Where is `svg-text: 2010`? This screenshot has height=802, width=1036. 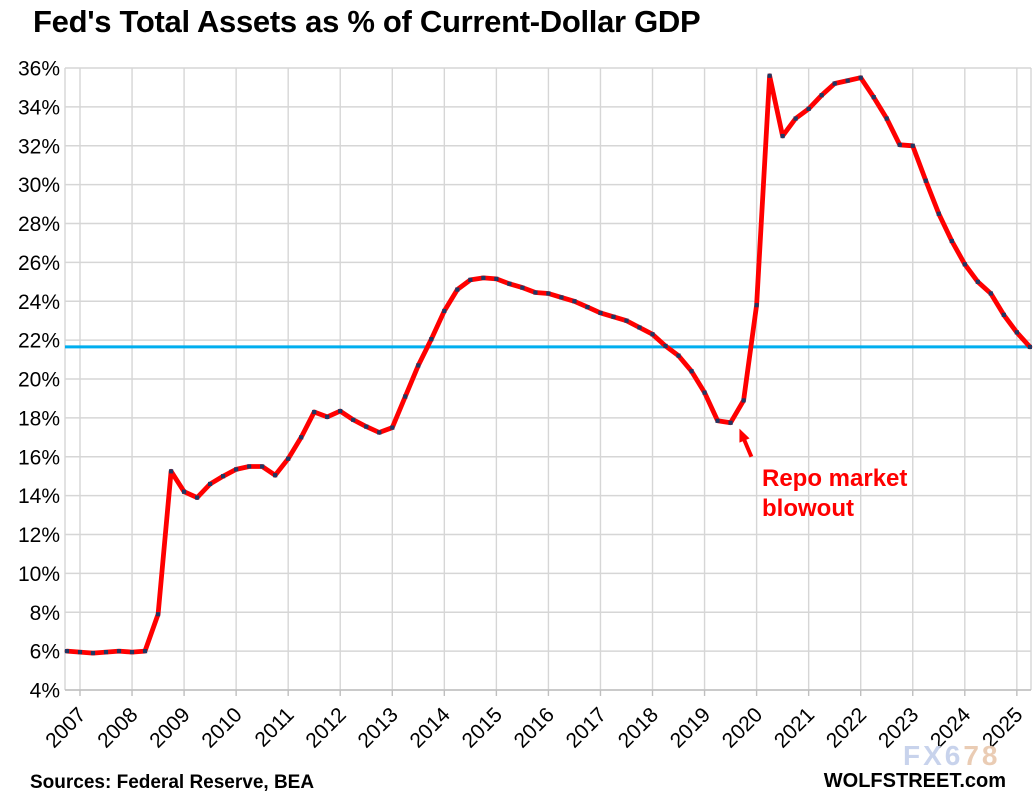 svg-text: 2010 is located at coordinates (221, 727).